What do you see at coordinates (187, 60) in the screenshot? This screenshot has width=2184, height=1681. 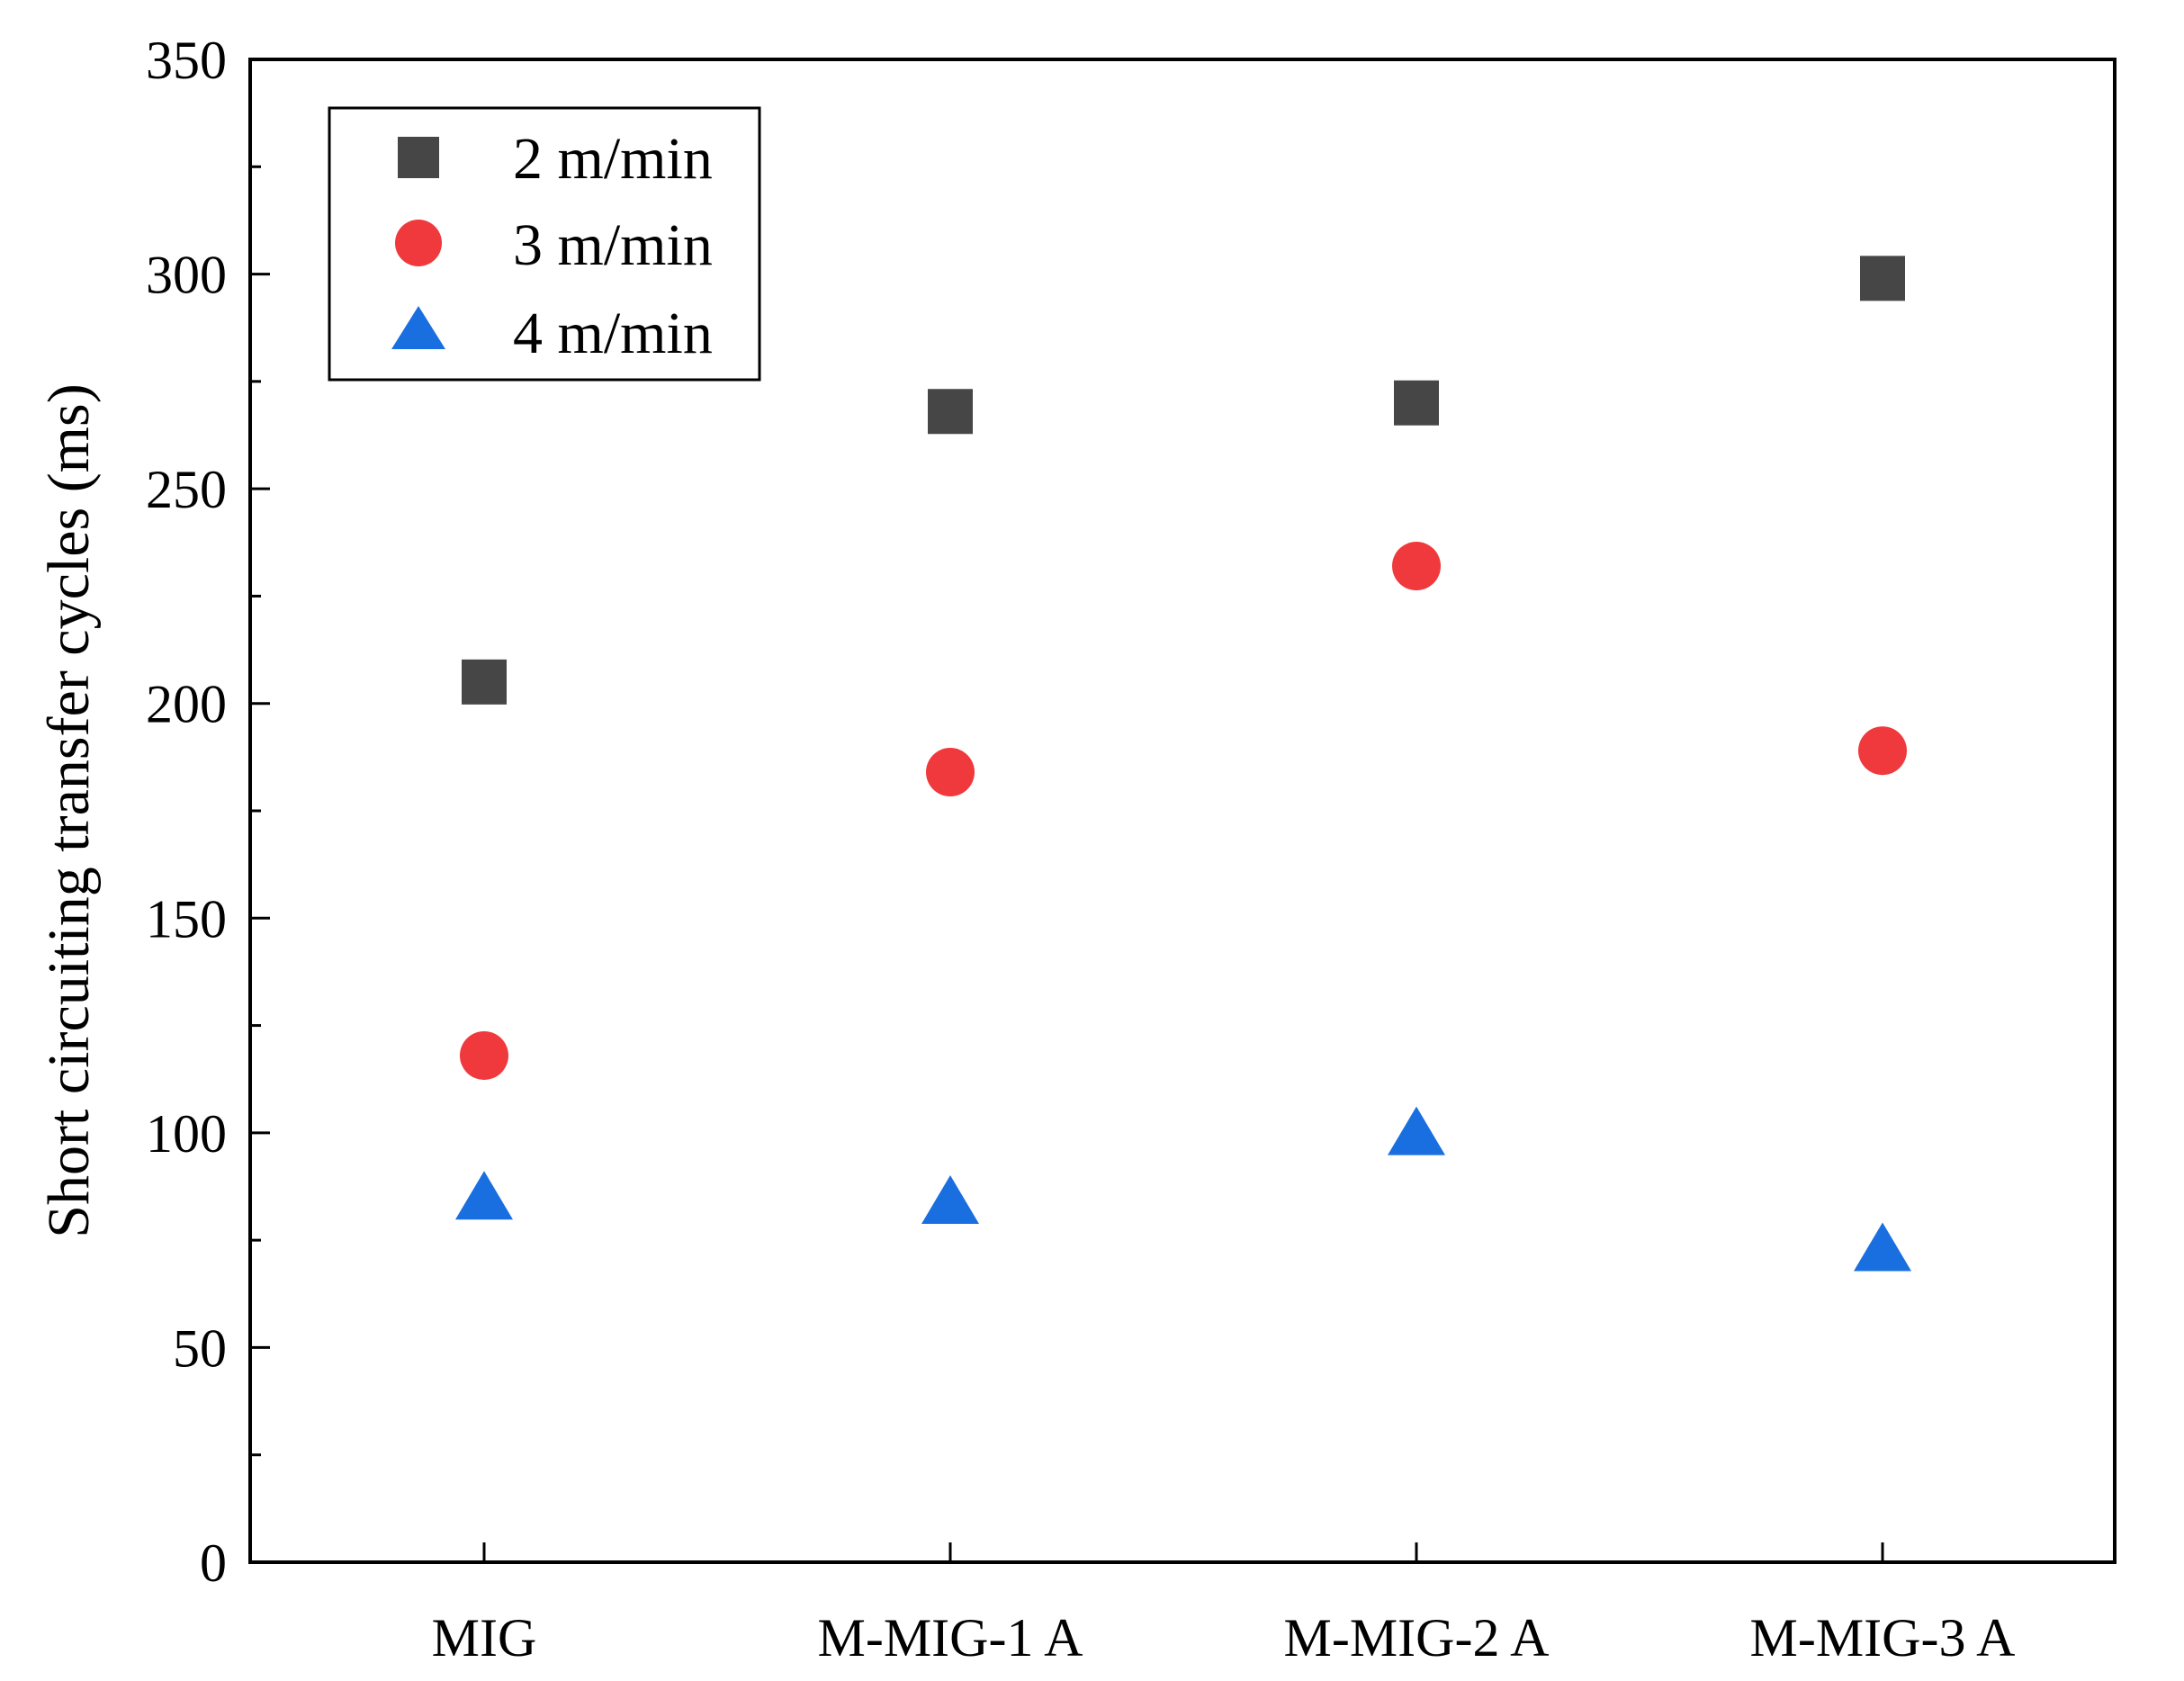 I see `y-tick-label: 350` at bounding box center [187, 60].